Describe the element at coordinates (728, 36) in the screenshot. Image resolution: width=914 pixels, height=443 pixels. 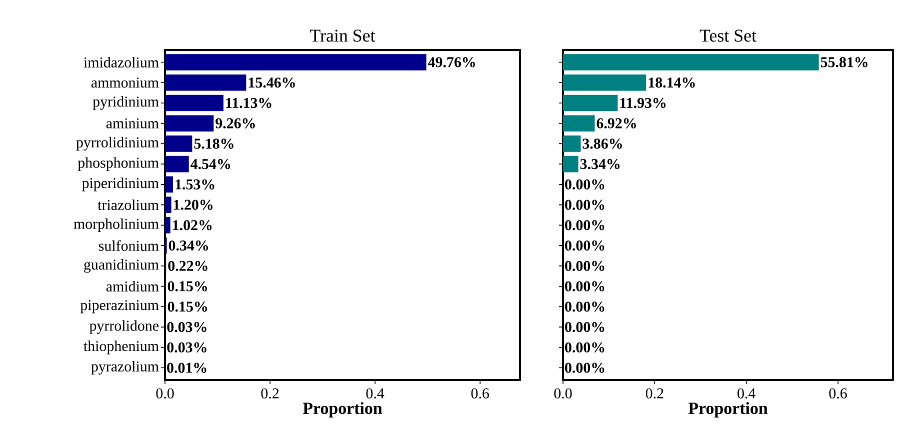
I see `chart-title: Test Set` at that location.